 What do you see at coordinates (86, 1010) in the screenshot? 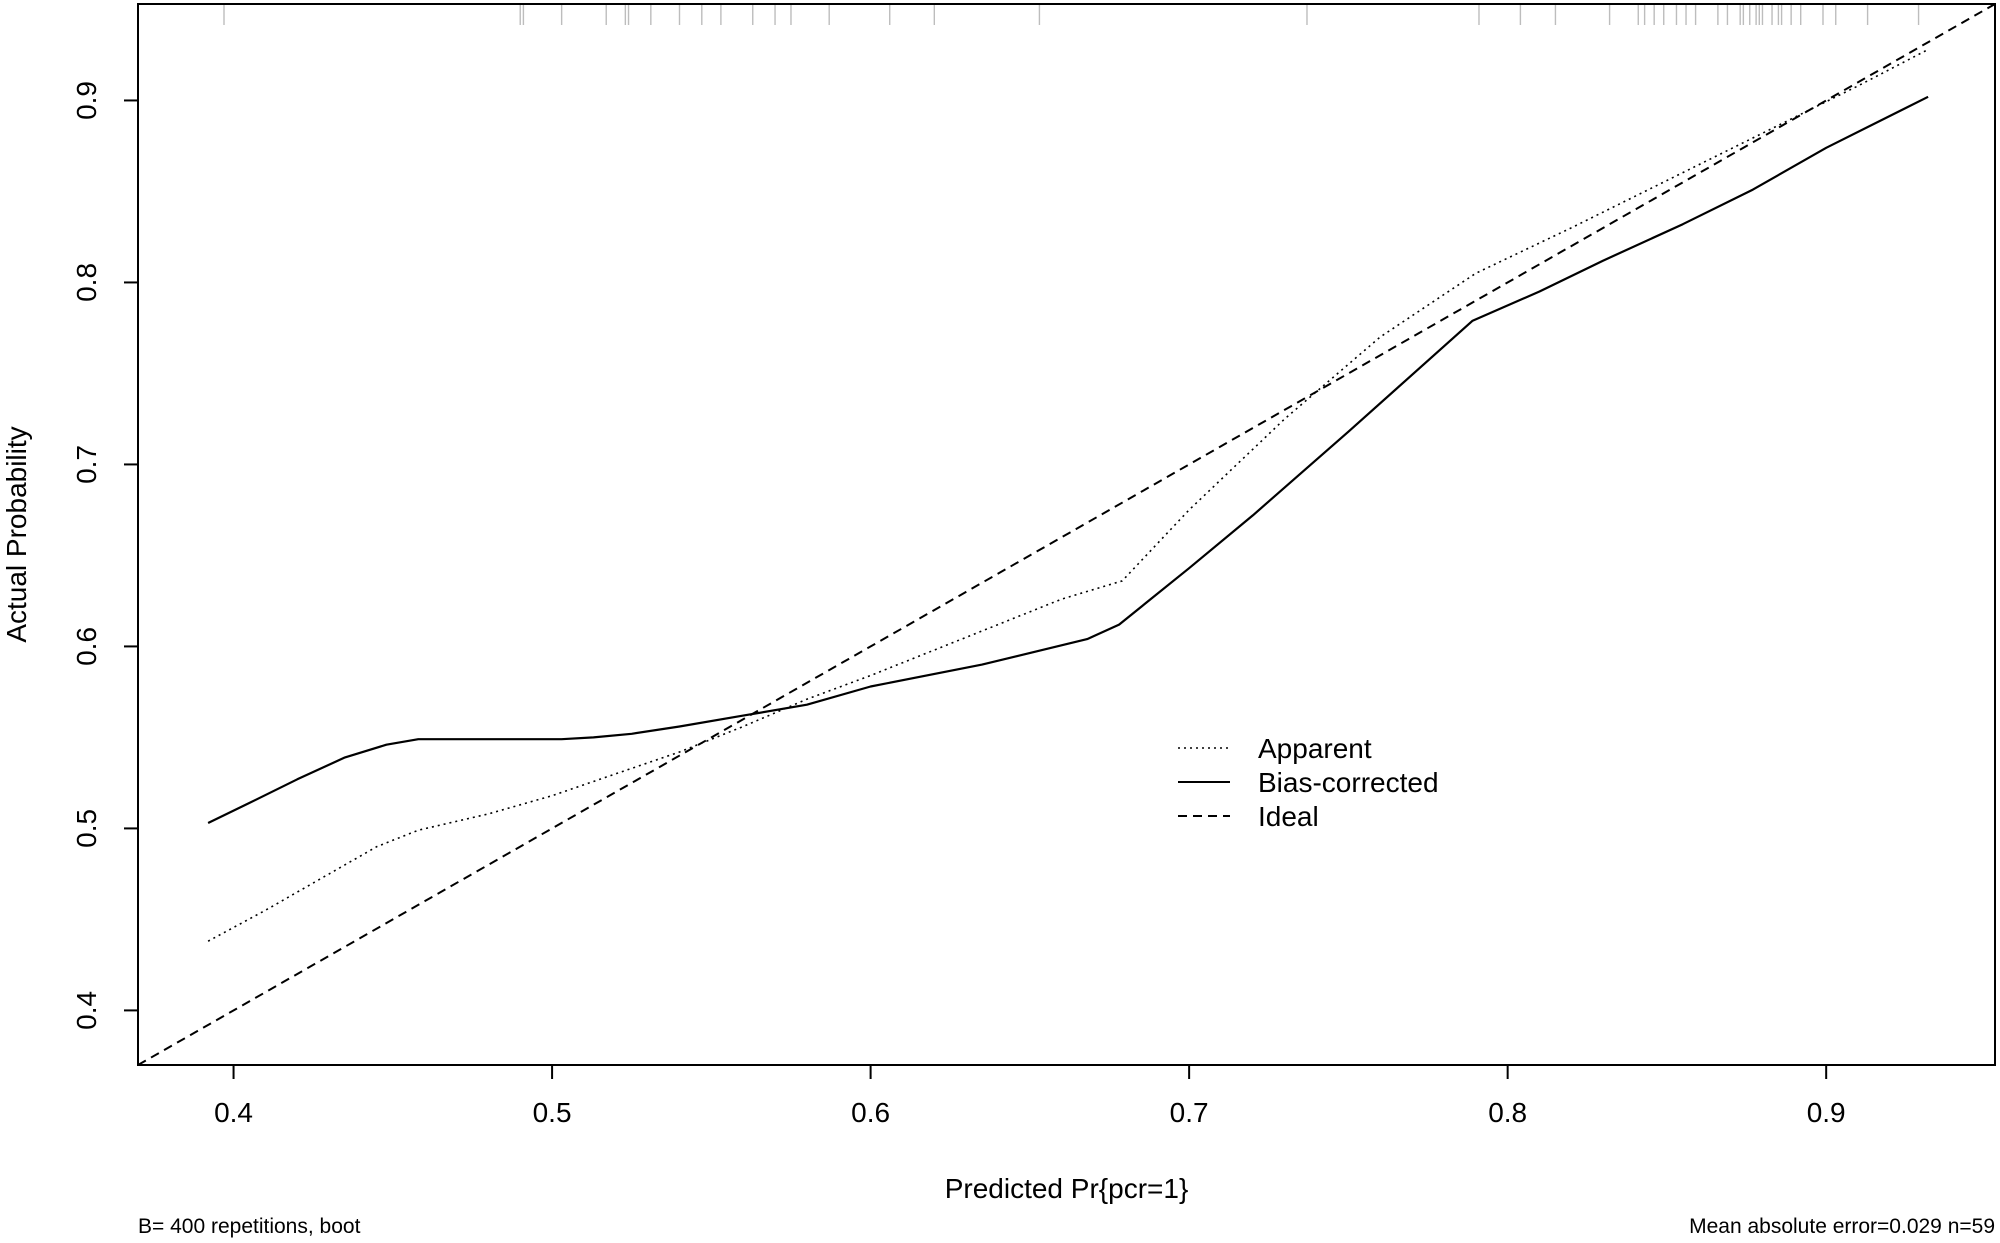
I see `y-tick-label: 0.4` at bounding box center [86, 1010].